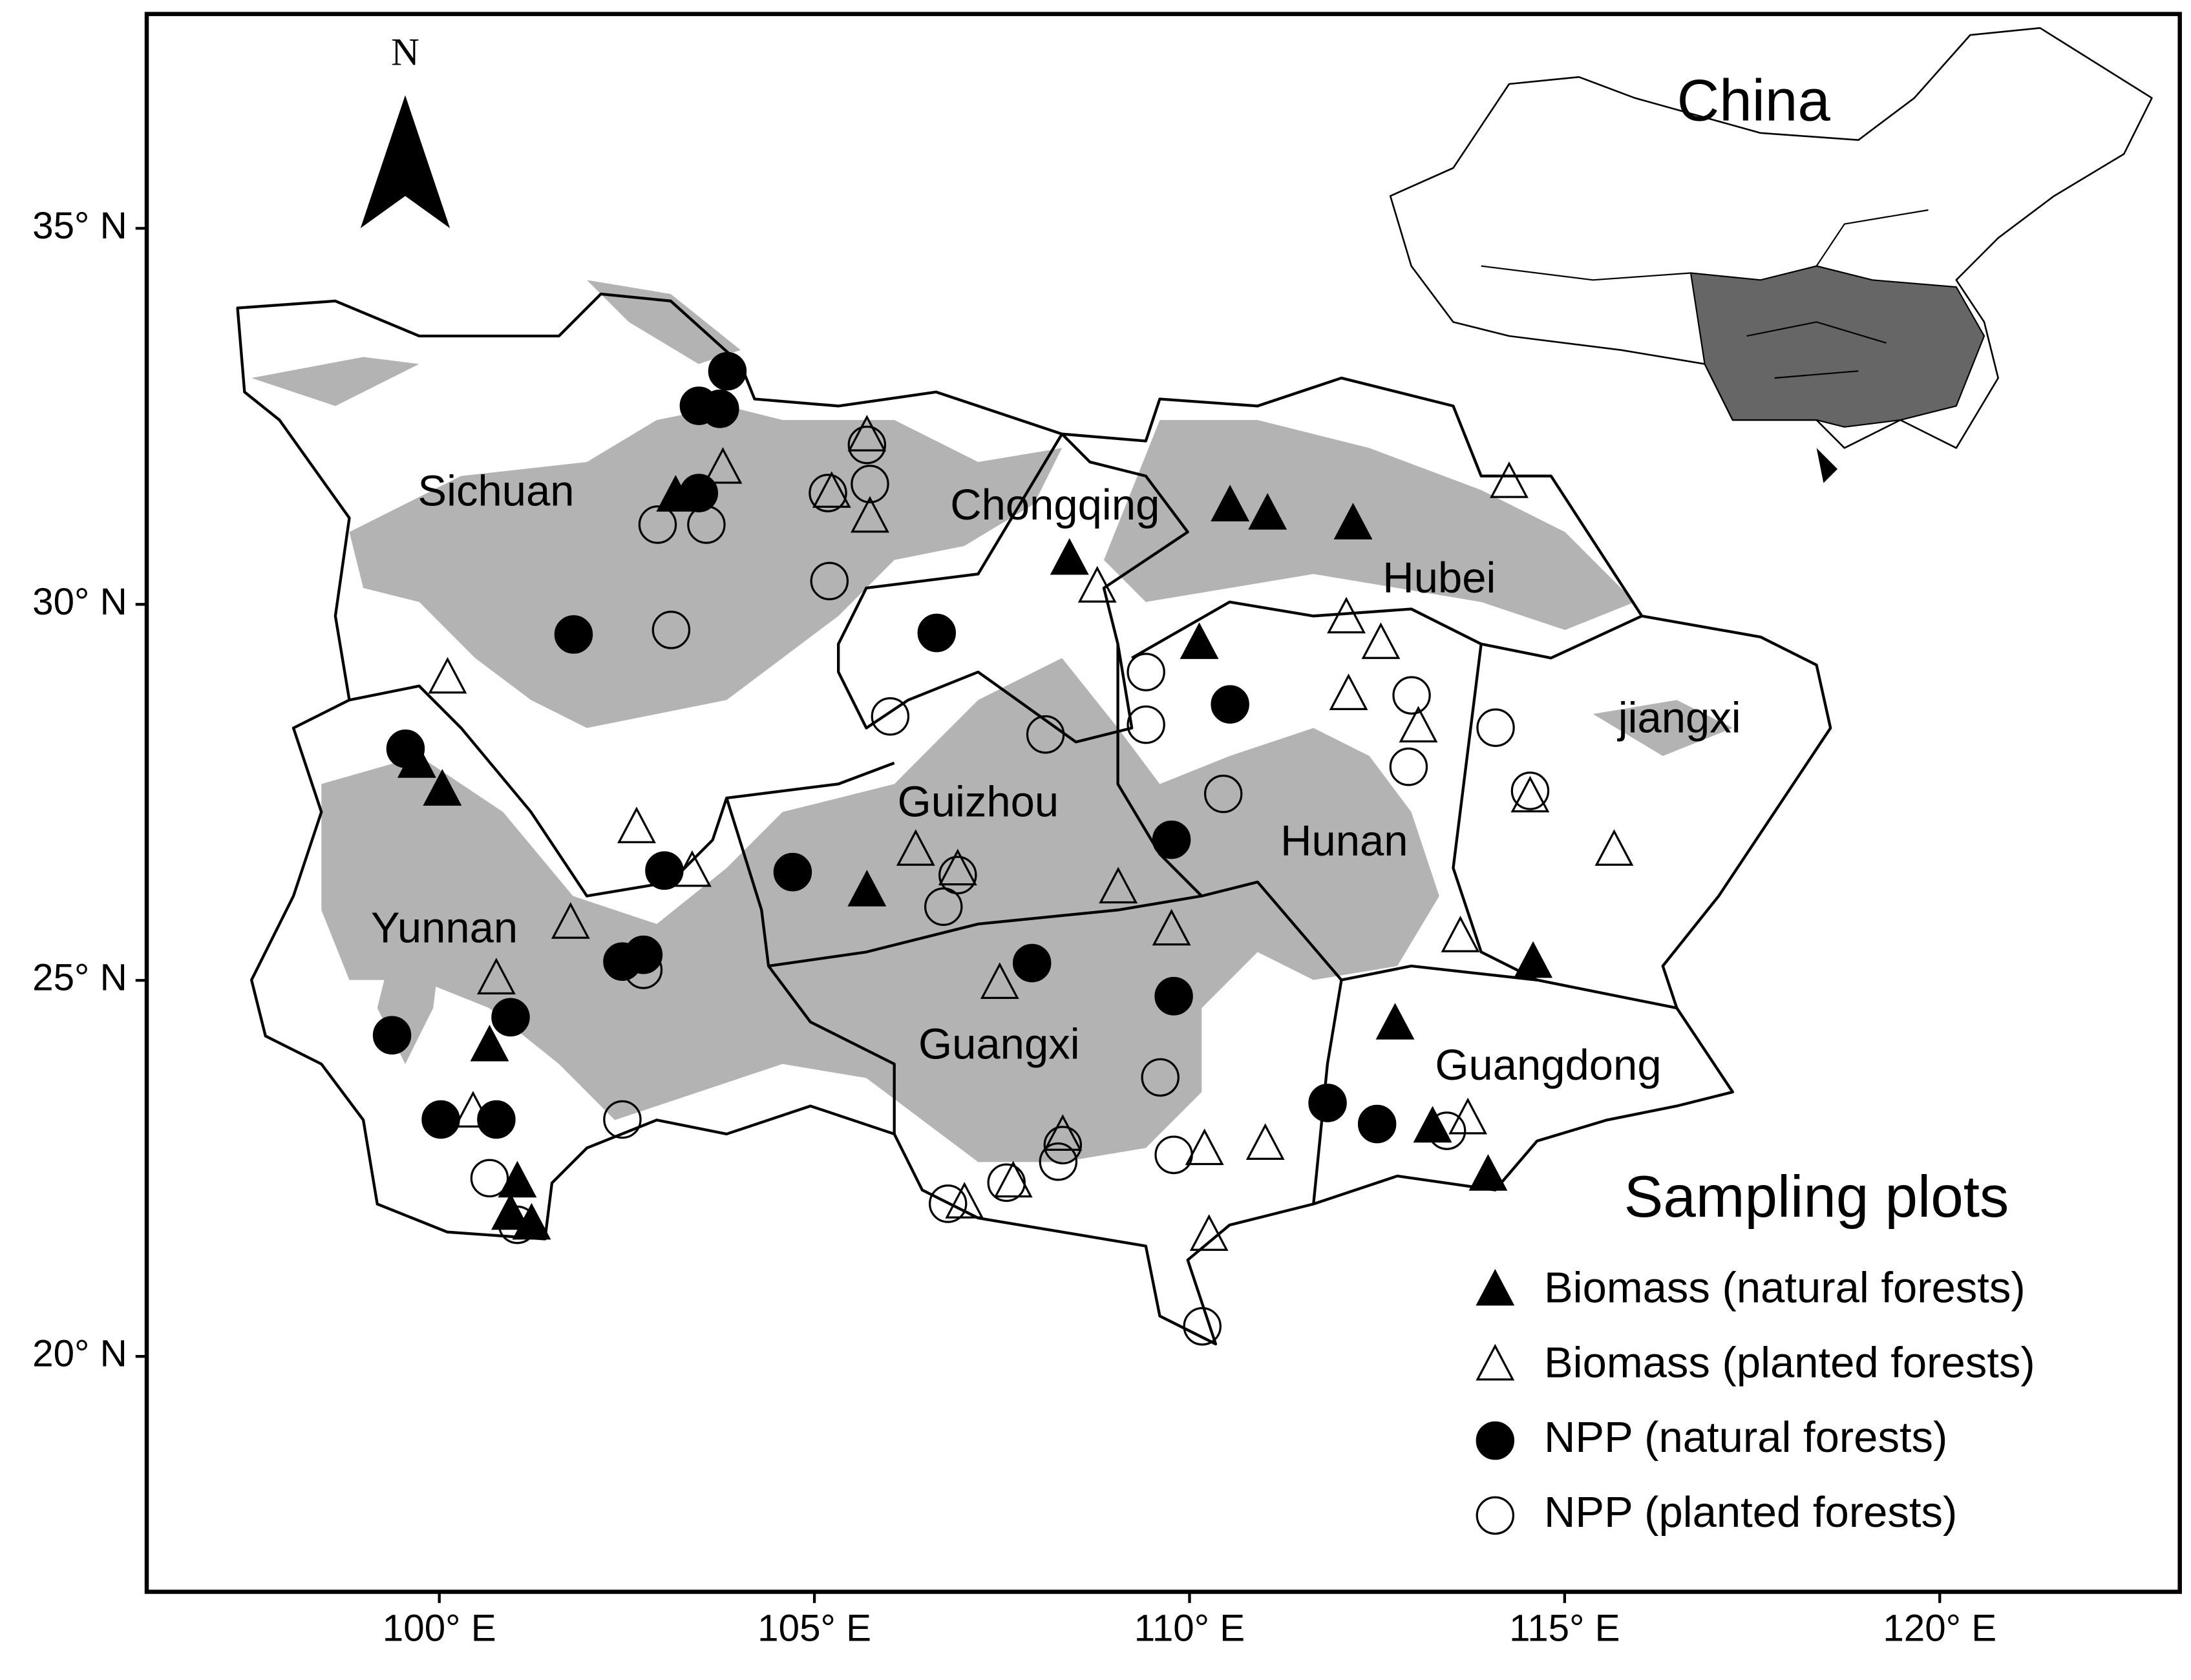  What do you see at coordinates (1745, 1438) in the screenshot?
I see `legend-label: NPP (natural forests)` at bounding box center [1745, 1438].